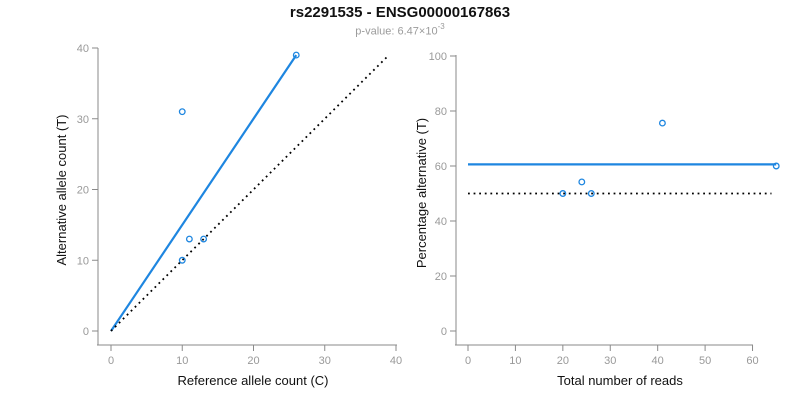  Describe the element at coordinates (83, 120) in the screenshot. I see `y-tick-label: 30` at that location.